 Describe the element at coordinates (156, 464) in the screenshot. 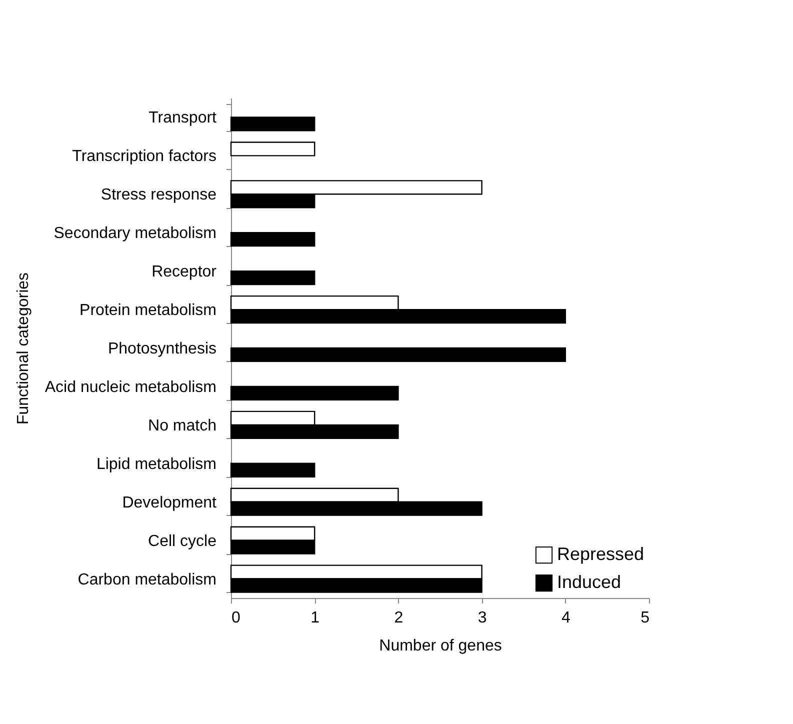

I see `y-tick-label: Lipid metabolism` at that location.